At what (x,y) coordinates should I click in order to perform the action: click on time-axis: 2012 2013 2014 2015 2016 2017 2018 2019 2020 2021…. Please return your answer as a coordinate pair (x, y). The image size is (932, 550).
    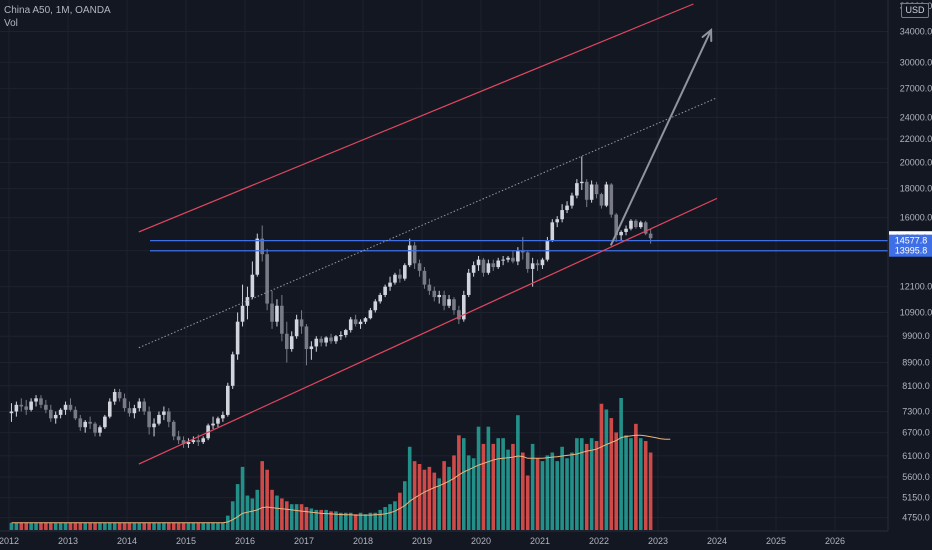
    Looking at the image, I should click on (444, 538).